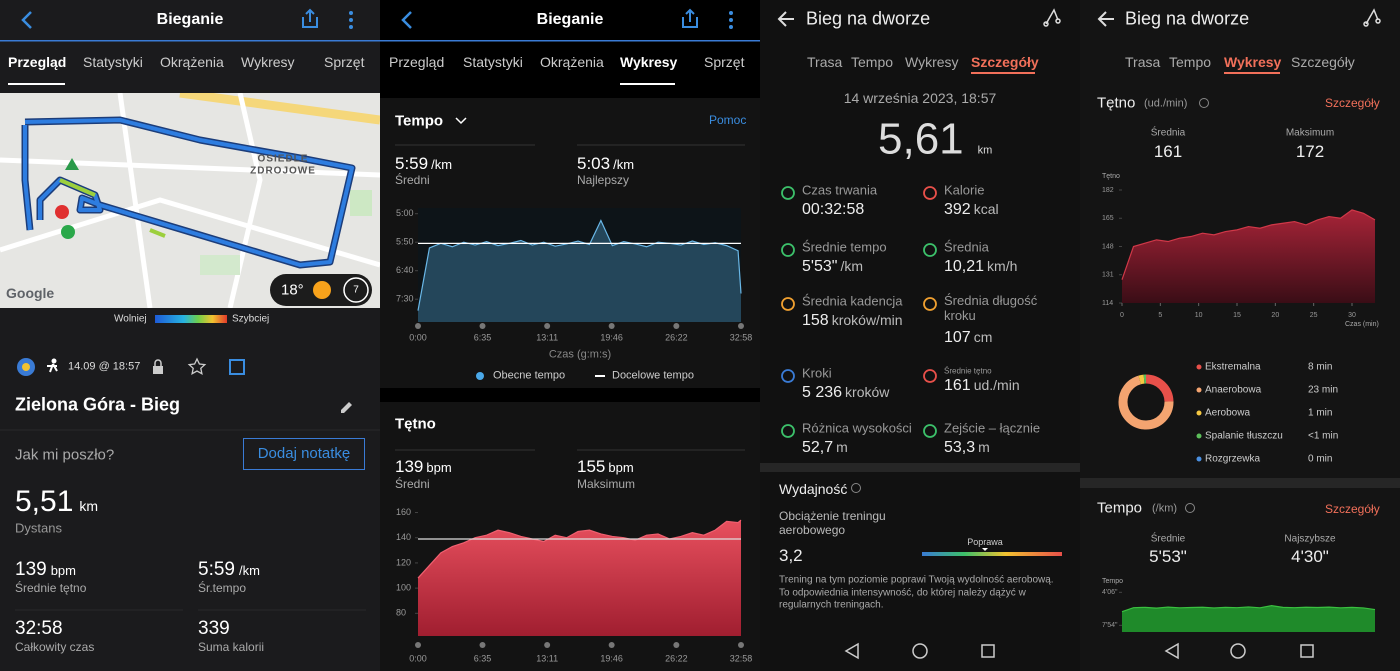  What do you see at coordinates (1079, 651) in the screenshot?
I see `nav-bar` at bounding box center [1079, 651].